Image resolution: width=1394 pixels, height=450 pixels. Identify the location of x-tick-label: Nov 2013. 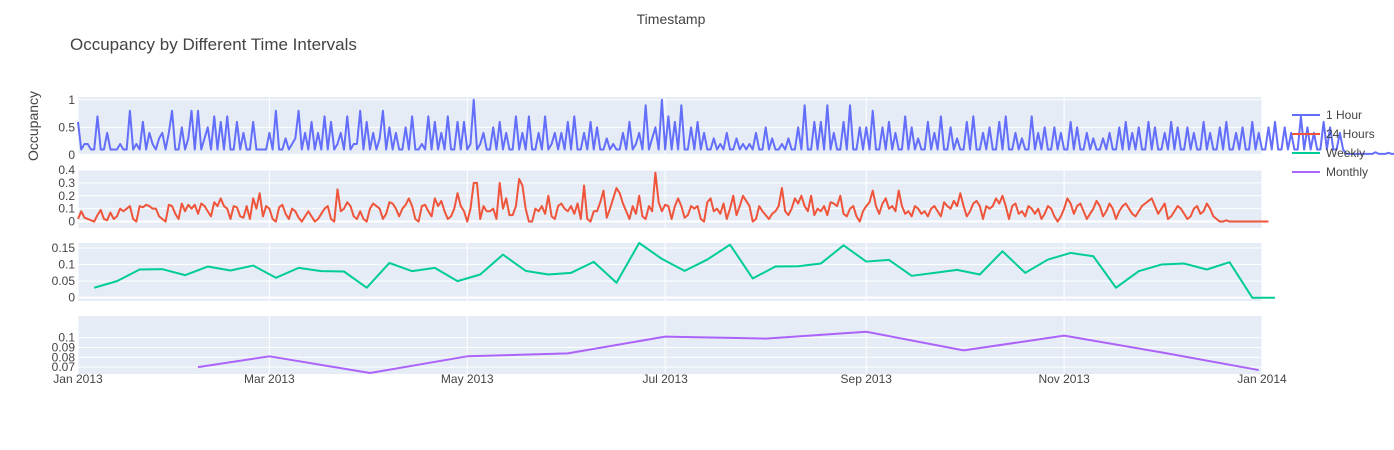
(1064, 379).